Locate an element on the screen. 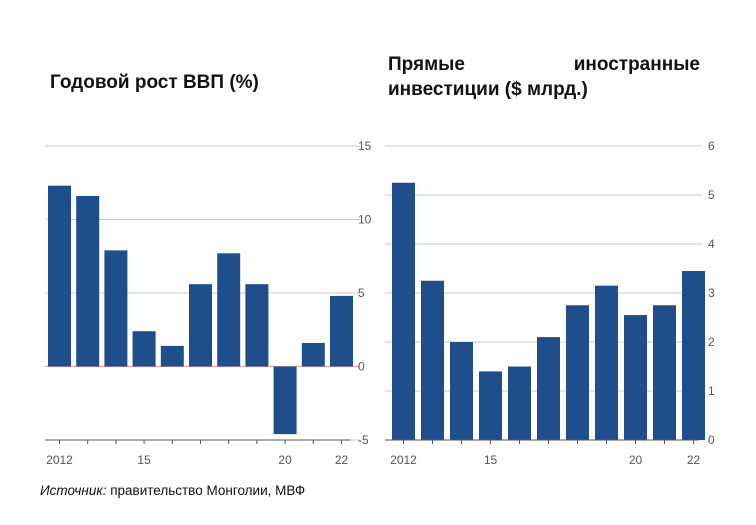 The height and width of the screenshot is (525, 756). fdi-y-tick-label: 2 is located at coordinates (711, 342).